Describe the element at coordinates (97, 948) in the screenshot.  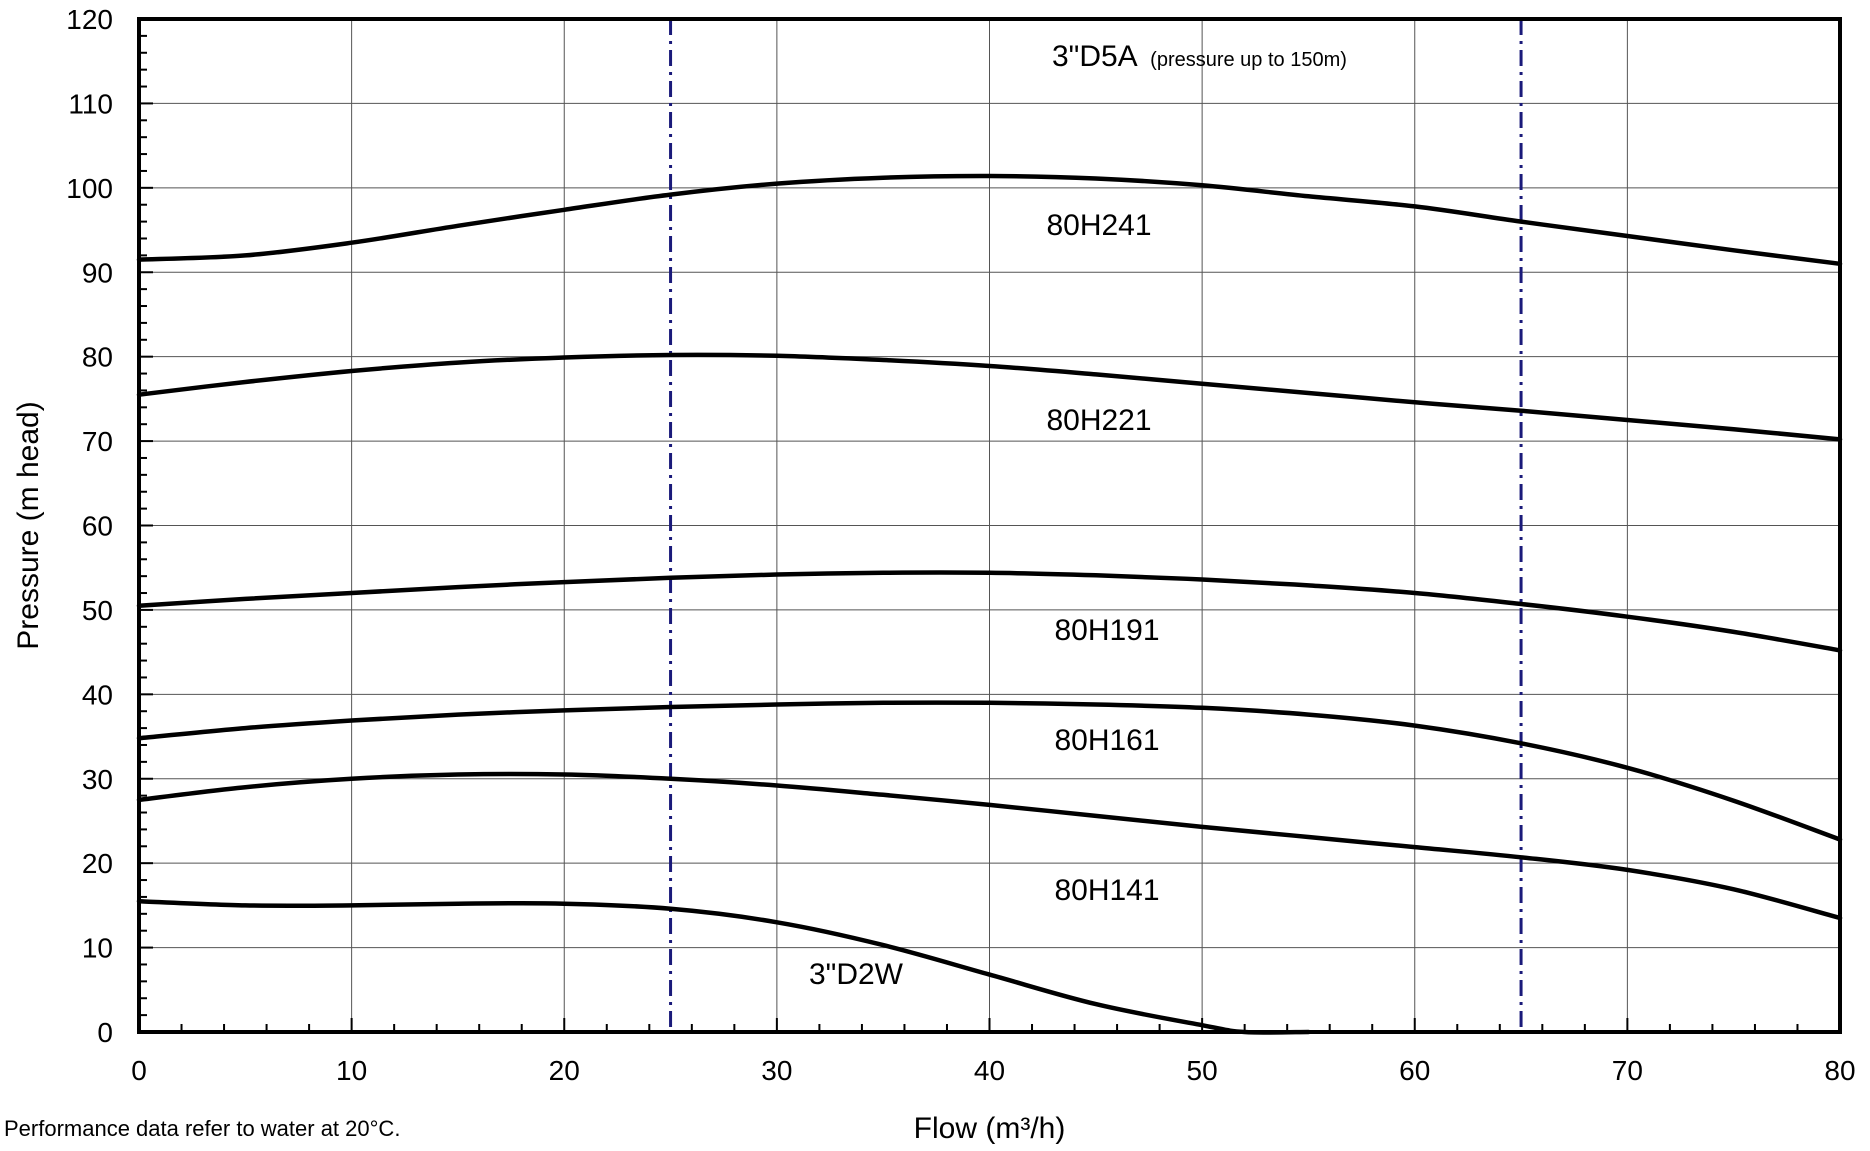
I see `y-tick-label: 10` at that location.